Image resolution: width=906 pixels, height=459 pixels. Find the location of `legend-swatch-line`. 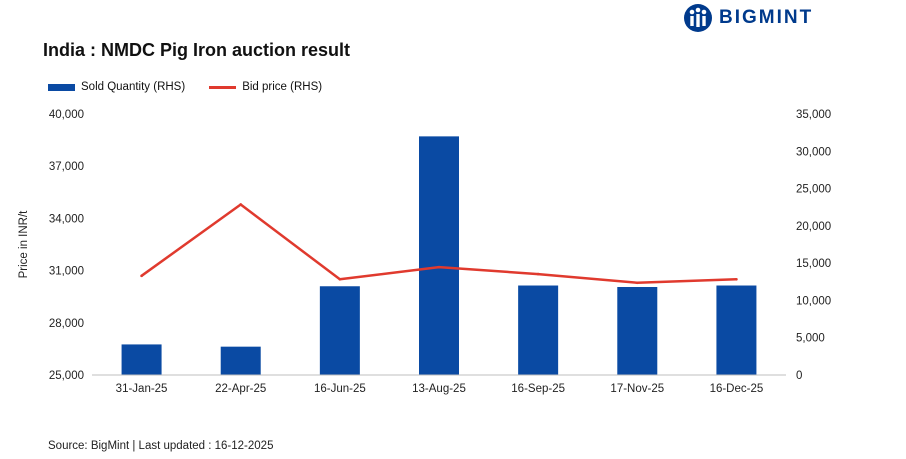

legend-swatch-line is located at coordinates (223, 87).